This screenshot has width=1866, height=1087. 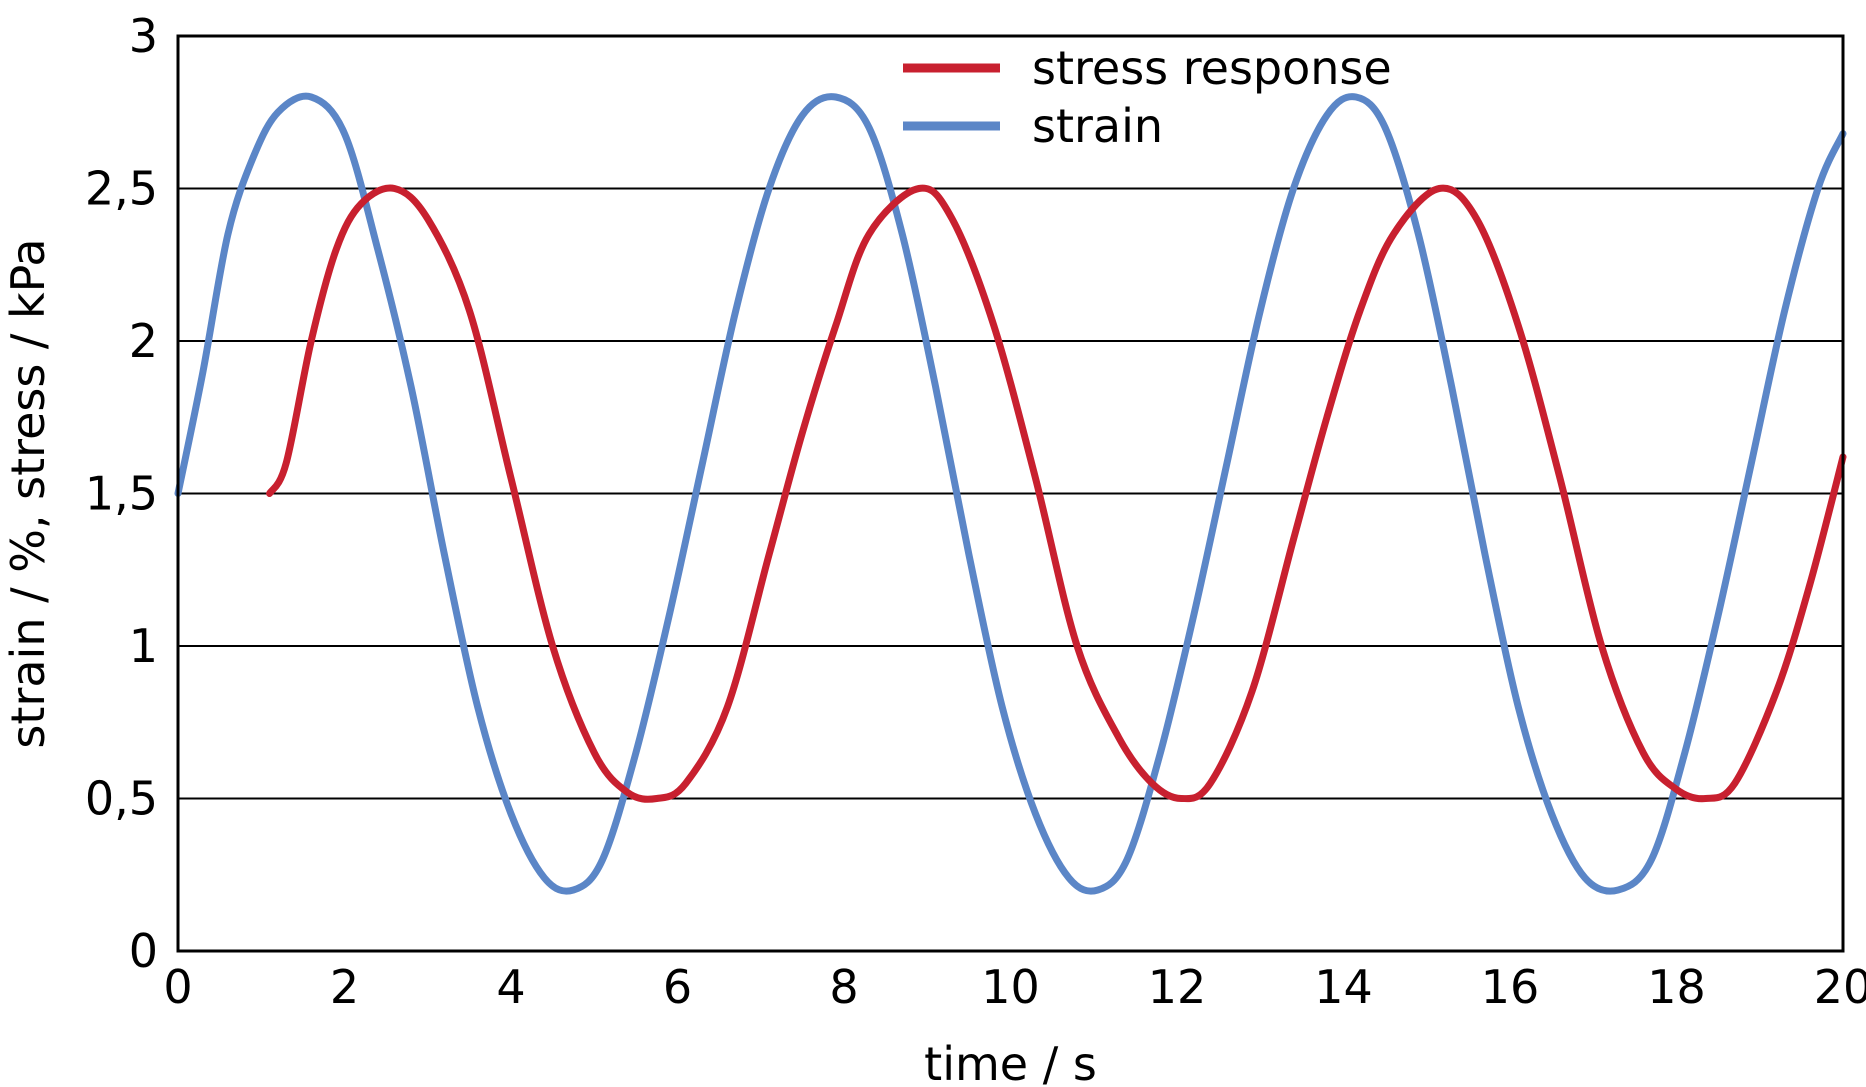 I want to click on x-axis-title: time / s, so click(x=1010, y=1062).